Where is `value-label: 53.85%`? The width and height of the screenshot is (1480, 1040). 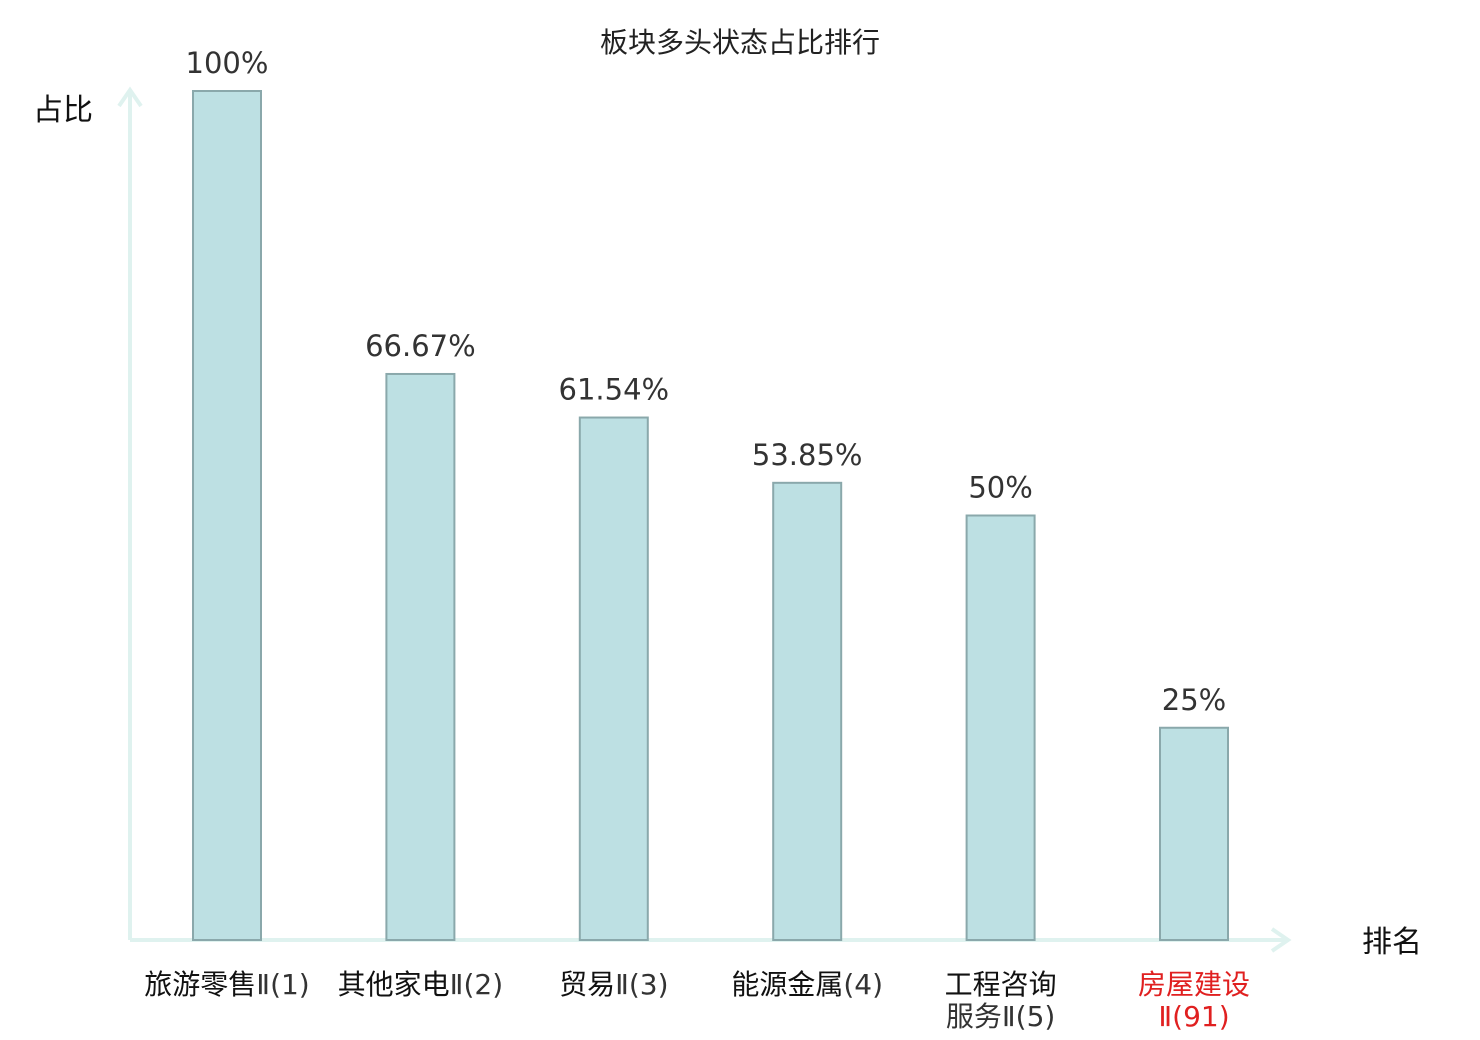 value-label: 53.85% is located at coordinates (807, 455).